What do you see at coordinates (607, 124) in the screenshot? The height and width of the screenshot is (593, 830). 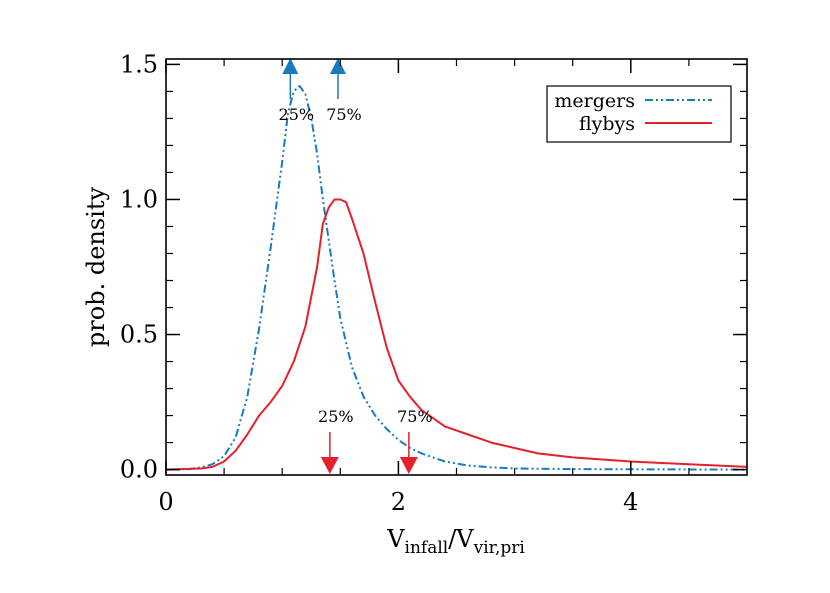 I see `legend-label-flybys: flybys` at bounding box center [607, 124].